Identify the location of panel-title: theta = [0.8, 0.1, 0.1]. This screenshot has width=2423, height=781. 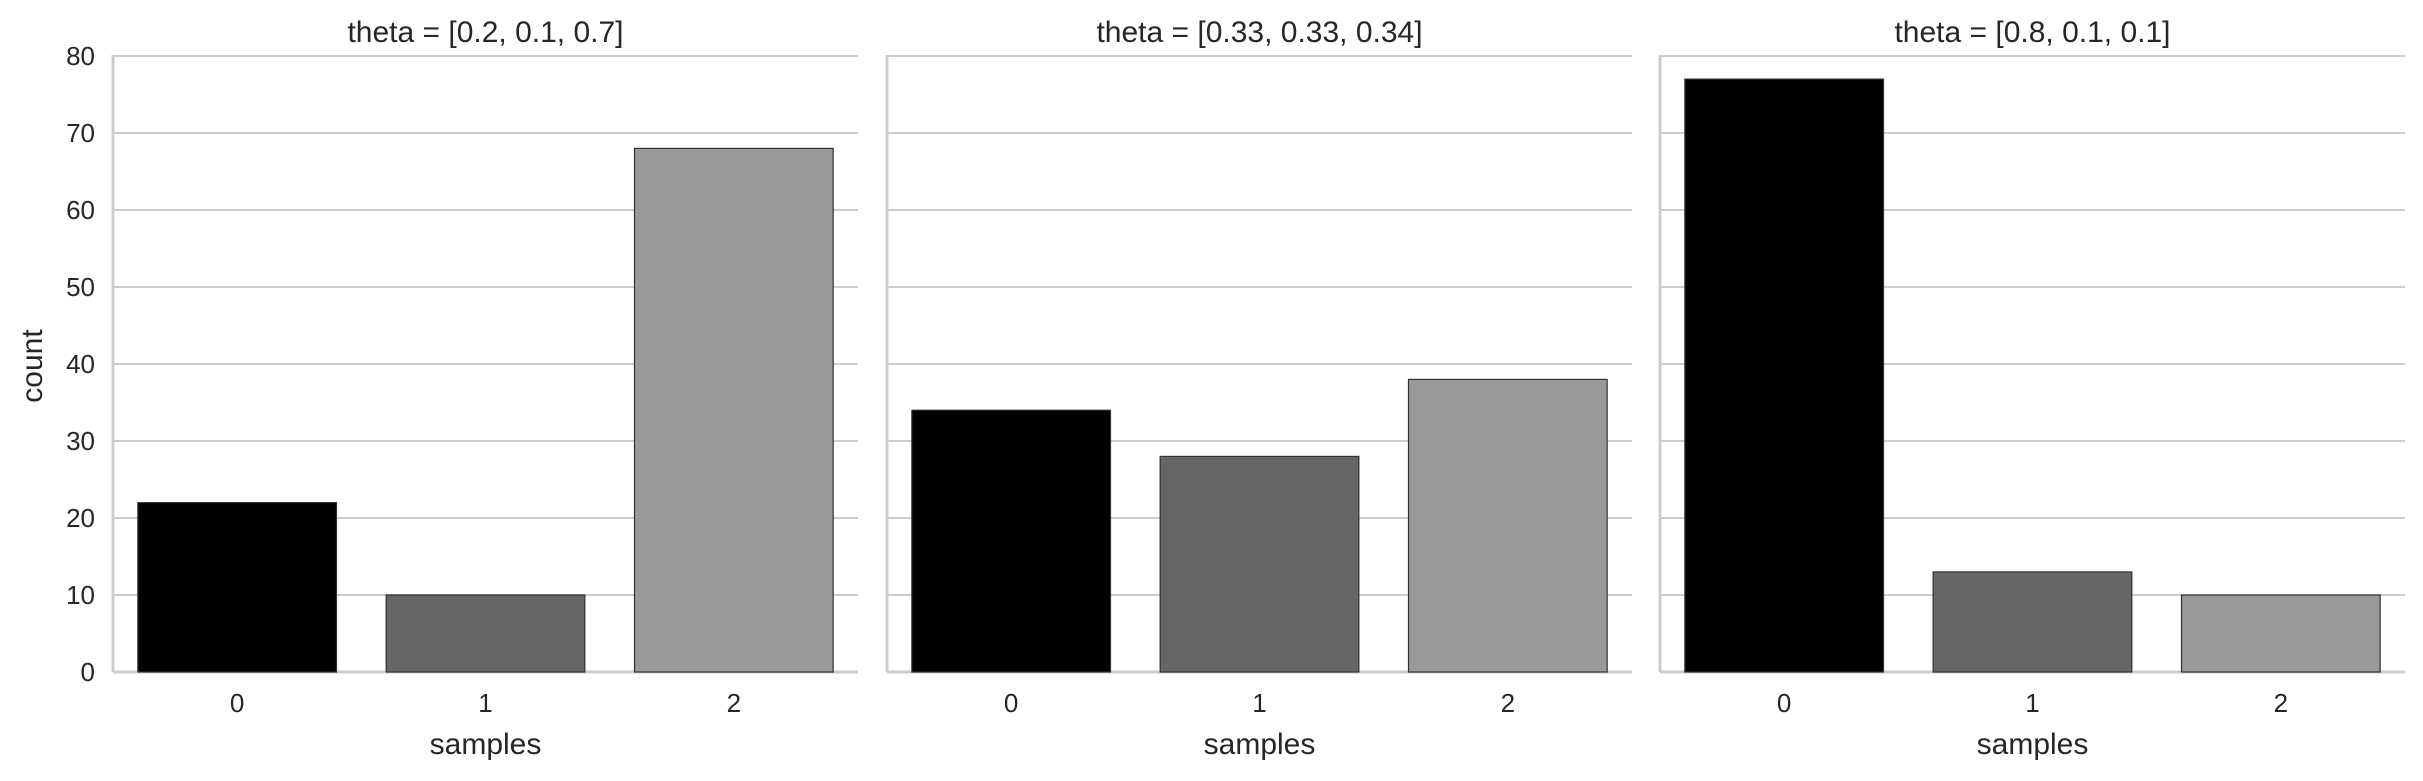
(2032, 32).